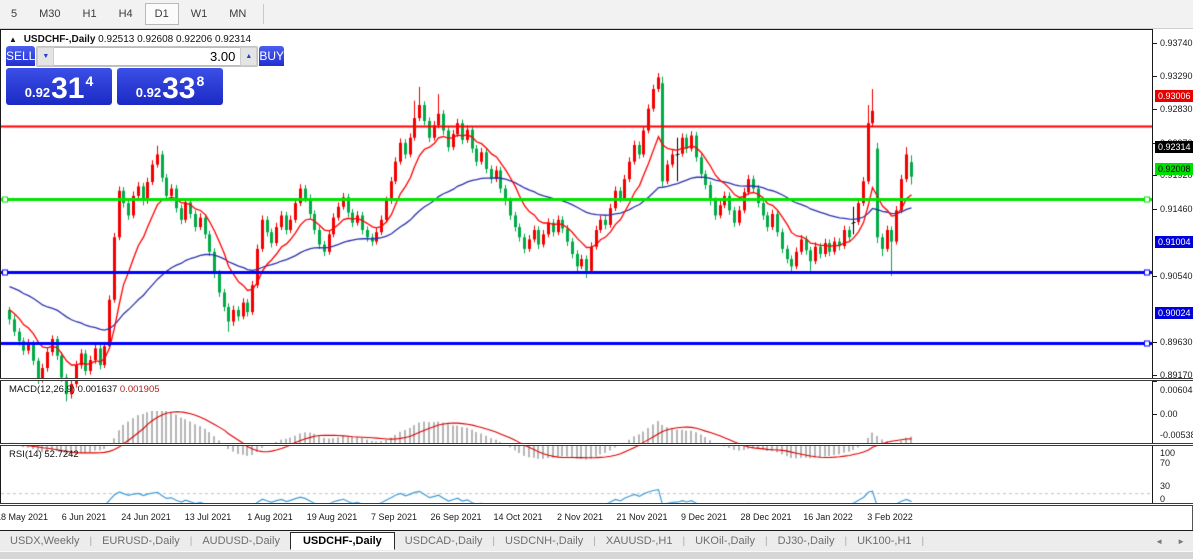 The image size is (1193, 559). Describe the element at coordinates (884, 541) in the screenshot. I see `tab-uk100-h1: UK100-,H1` at that location.